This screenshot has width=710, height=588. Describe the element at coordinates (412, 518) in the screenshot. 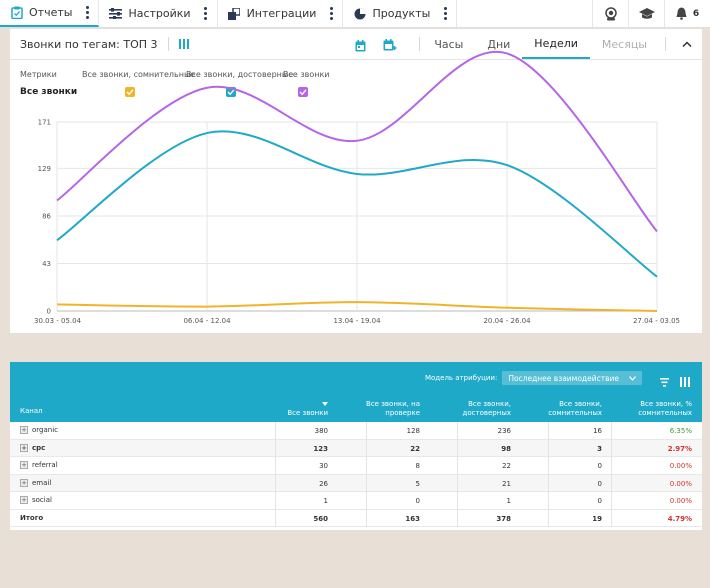

I see `cell-check: 163` at that location.